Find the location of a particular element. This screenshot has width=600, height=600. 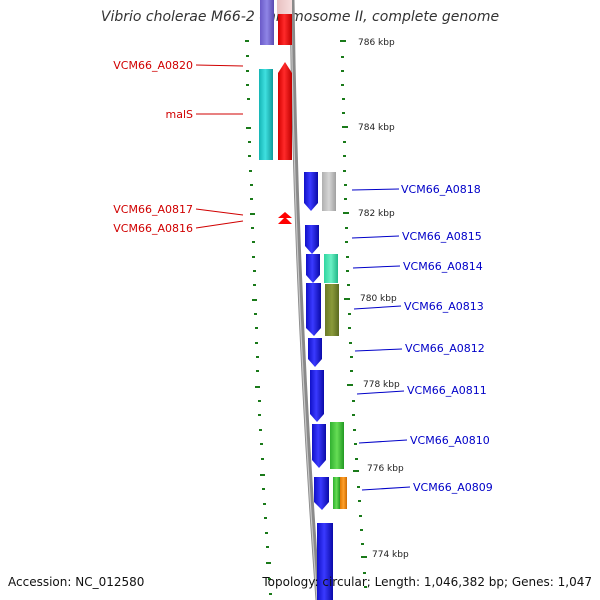

gene-label-mals: malS is located at coordinates (180, 114).